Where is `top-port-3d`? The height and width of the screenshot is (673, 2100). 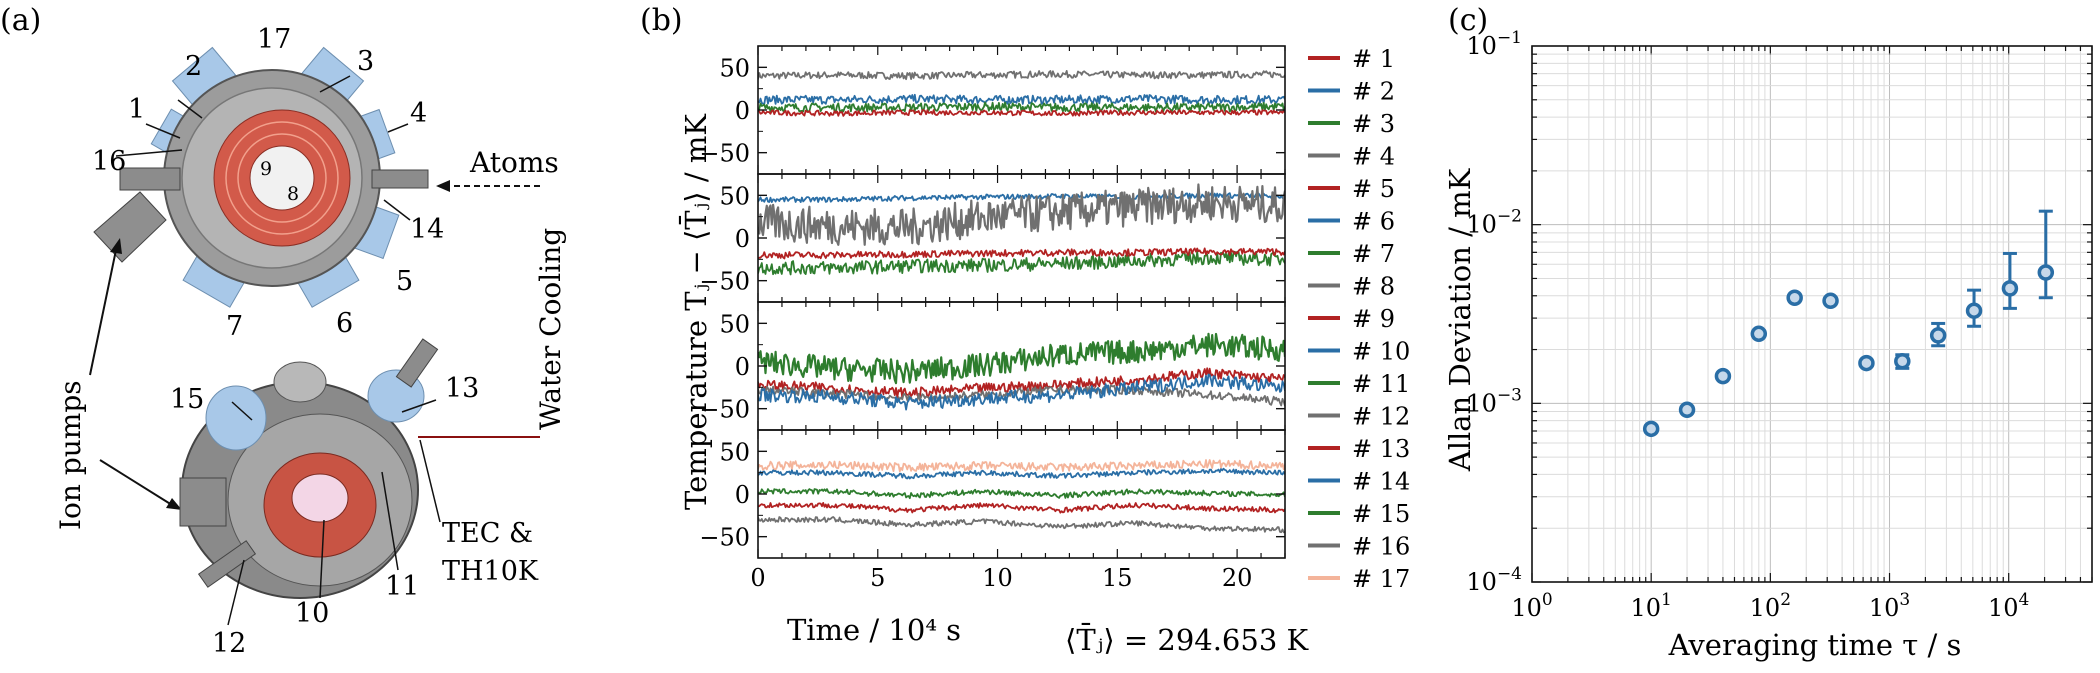
top-port-3d is located at coordinates (300, 382).